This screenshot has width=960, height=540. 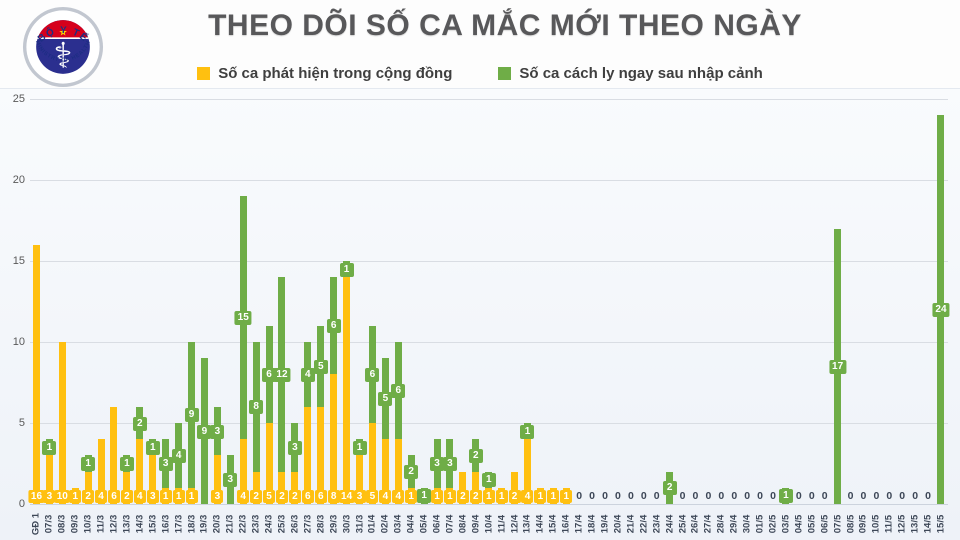 I want to click on x-axis-label: 12/3, so click(x=114, y=523).